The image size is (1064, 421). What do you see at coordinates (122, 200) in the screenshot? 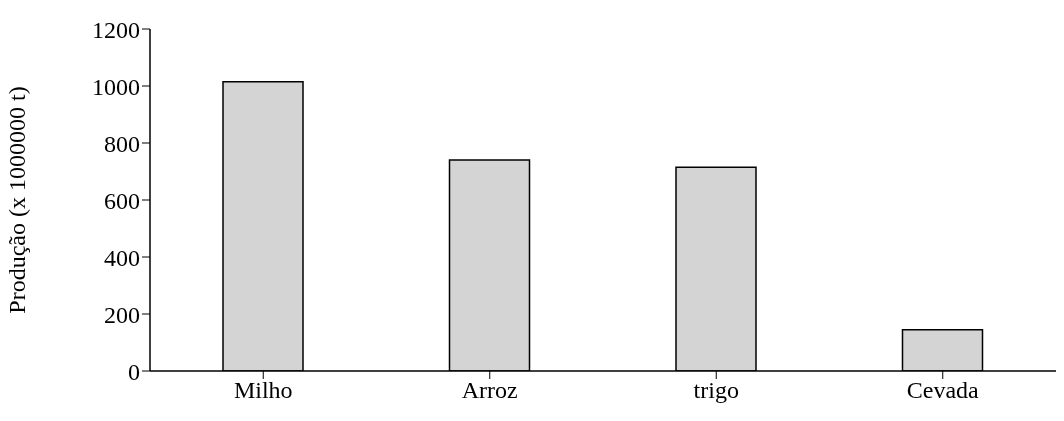
I see `y-tick-label: 600` at bounding box center [122, 200].